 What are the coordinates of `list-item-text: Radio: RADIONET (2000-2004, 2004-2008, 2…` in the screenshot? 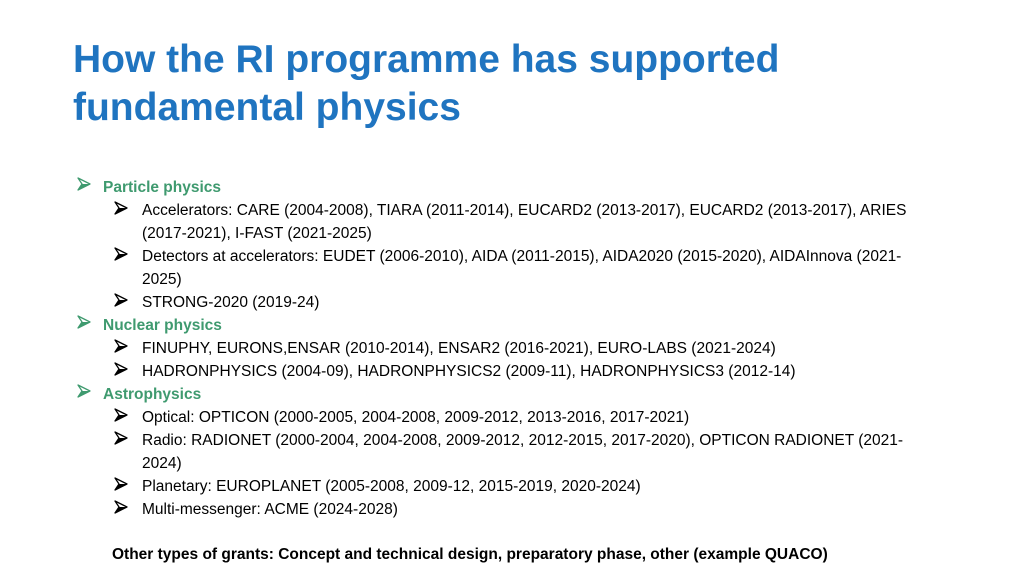 It's located at (523, 452).